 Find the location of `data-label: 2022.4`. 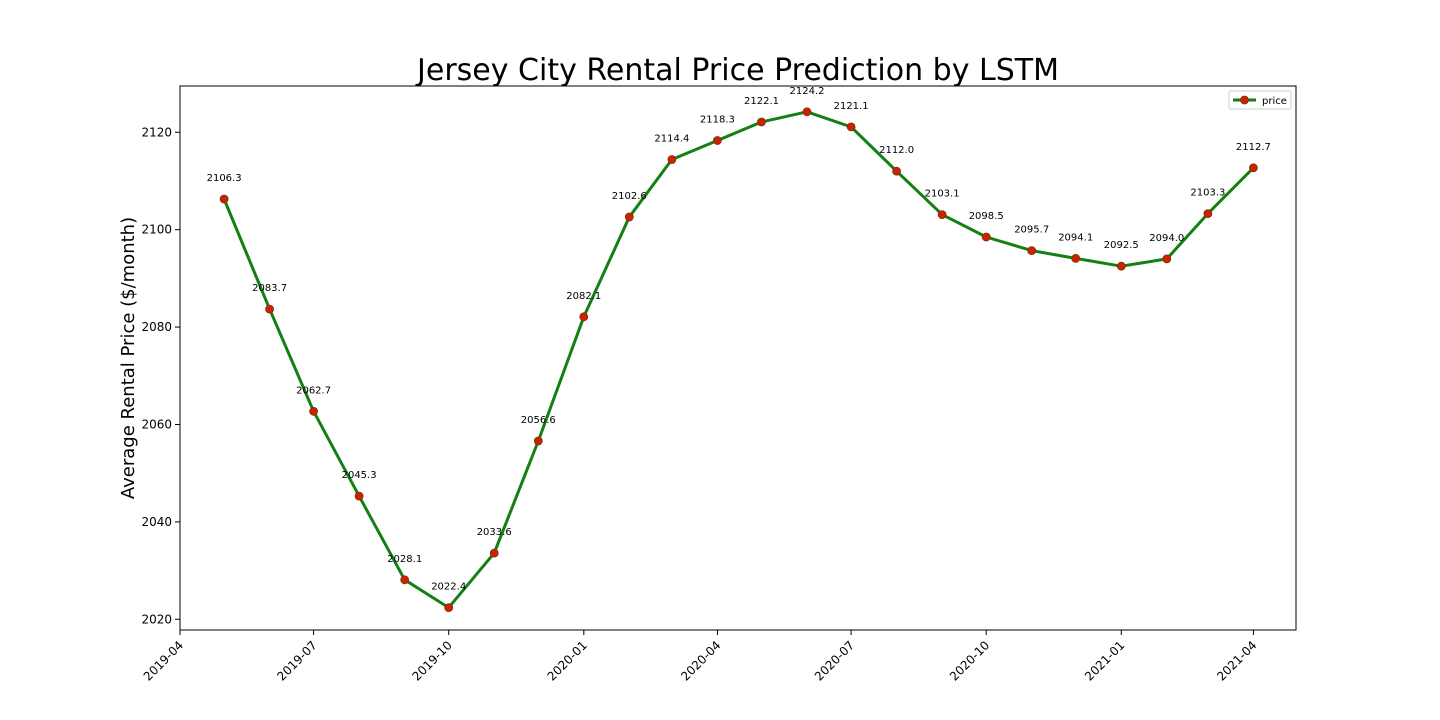

data-label: 2022.4 is located at coordinates (448, 587).